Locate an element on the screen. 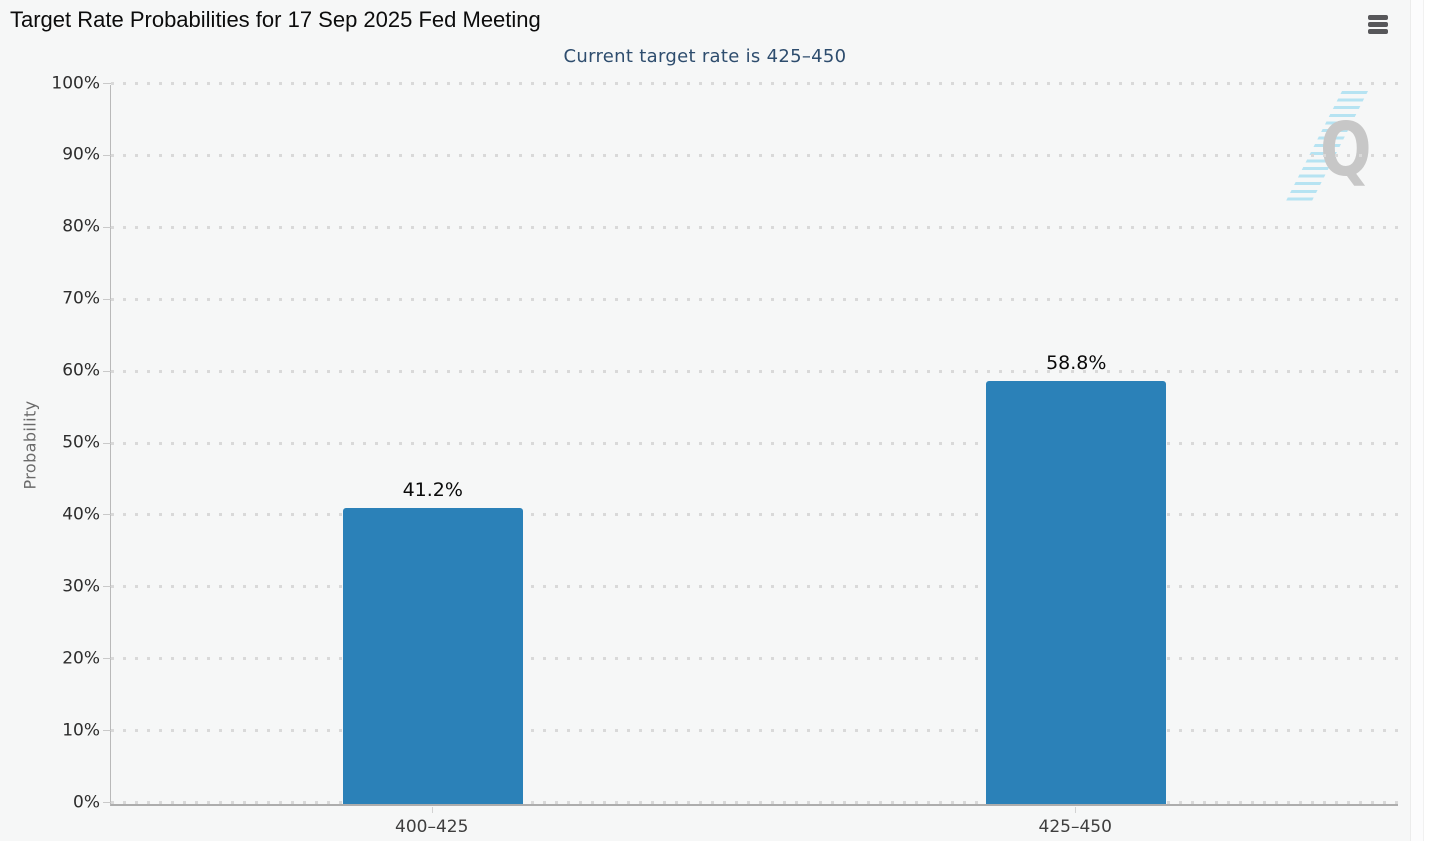 This screenshot has width=1430, height=841. y-axis-title: Probability is located at coordinates (30, 445).